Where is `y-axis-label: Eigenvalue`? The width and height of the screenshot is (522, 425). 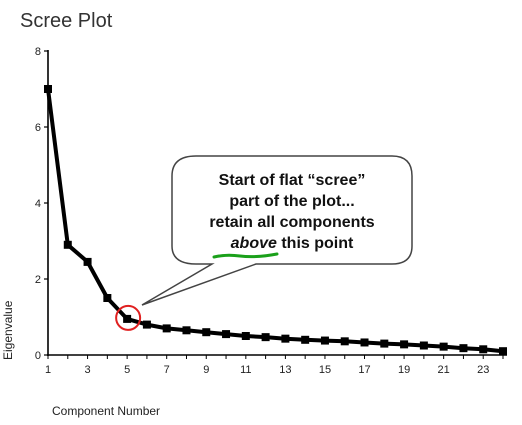
y-axis-label: Eigenvalue is located at coordinates (8, 330).